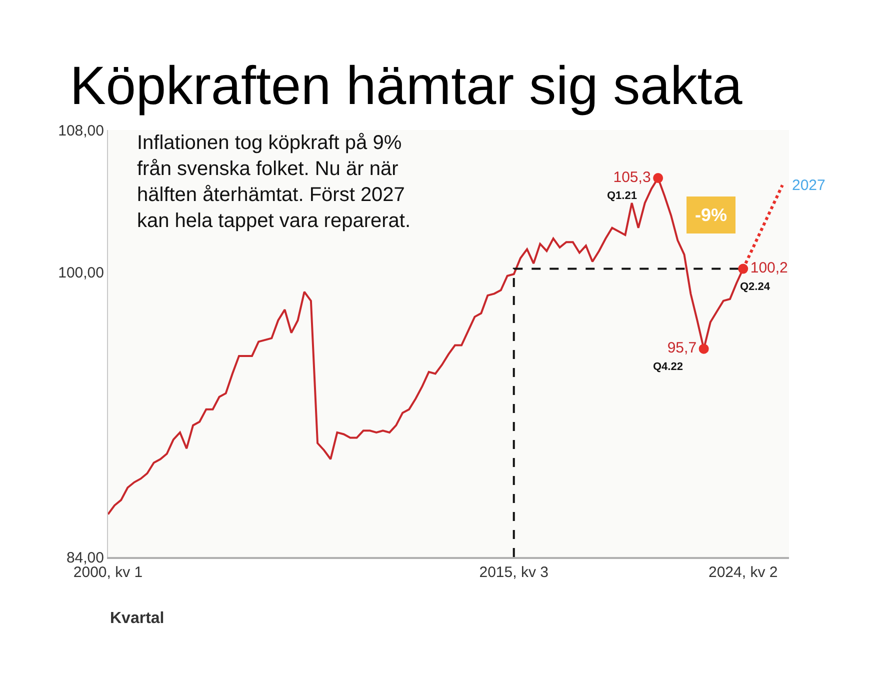 This screenshot has height=682, width=874. What do you see at coordinates (137, 618) in the screenshot?
I see `x-axis-title: Kvartal` at bounding box center [137, 618].